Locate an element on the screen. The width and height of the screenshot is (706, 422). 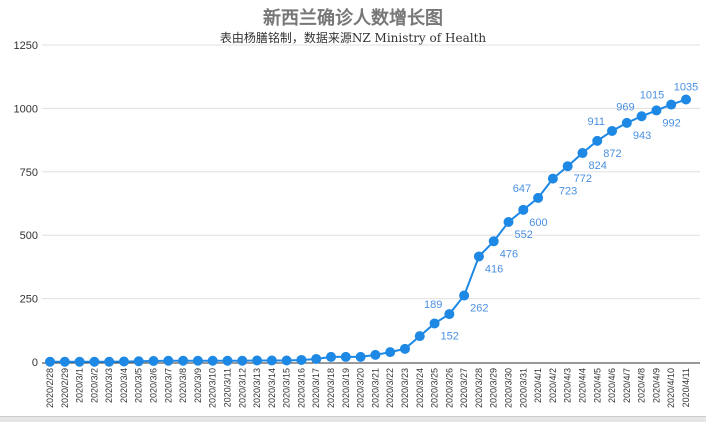
x-tick-label: 2020/3/27 is located at coordinates (464, 388).